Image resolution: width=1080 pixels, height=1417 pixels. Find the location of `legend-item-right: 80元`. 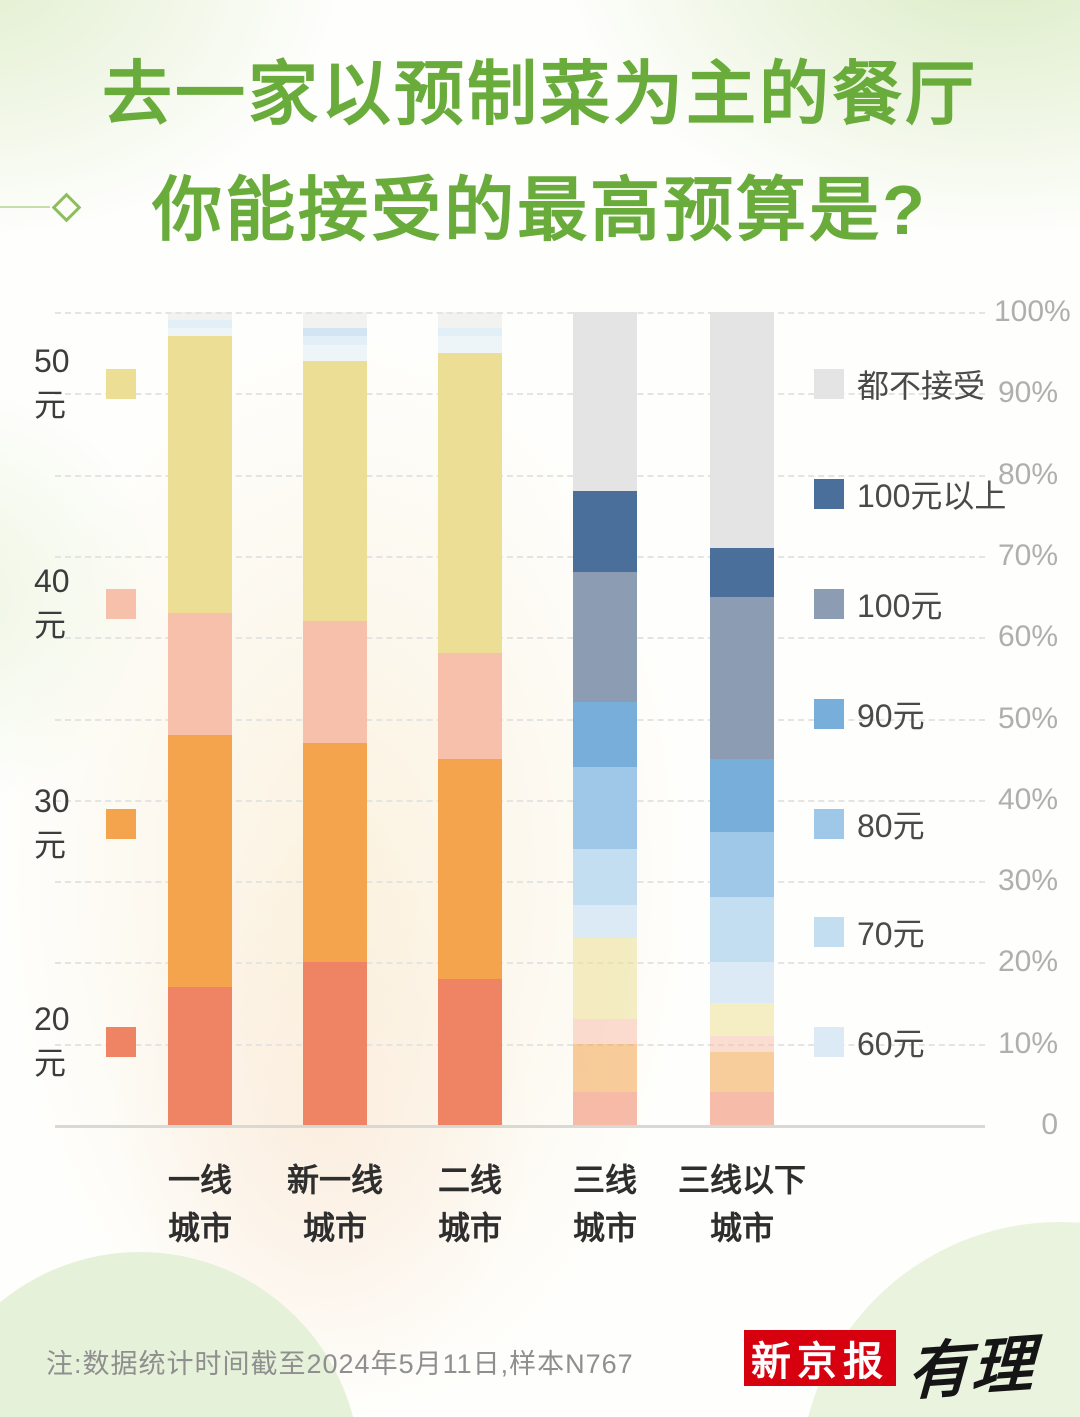

legend-item-right: 80元 is located at coordinates (869, 826).